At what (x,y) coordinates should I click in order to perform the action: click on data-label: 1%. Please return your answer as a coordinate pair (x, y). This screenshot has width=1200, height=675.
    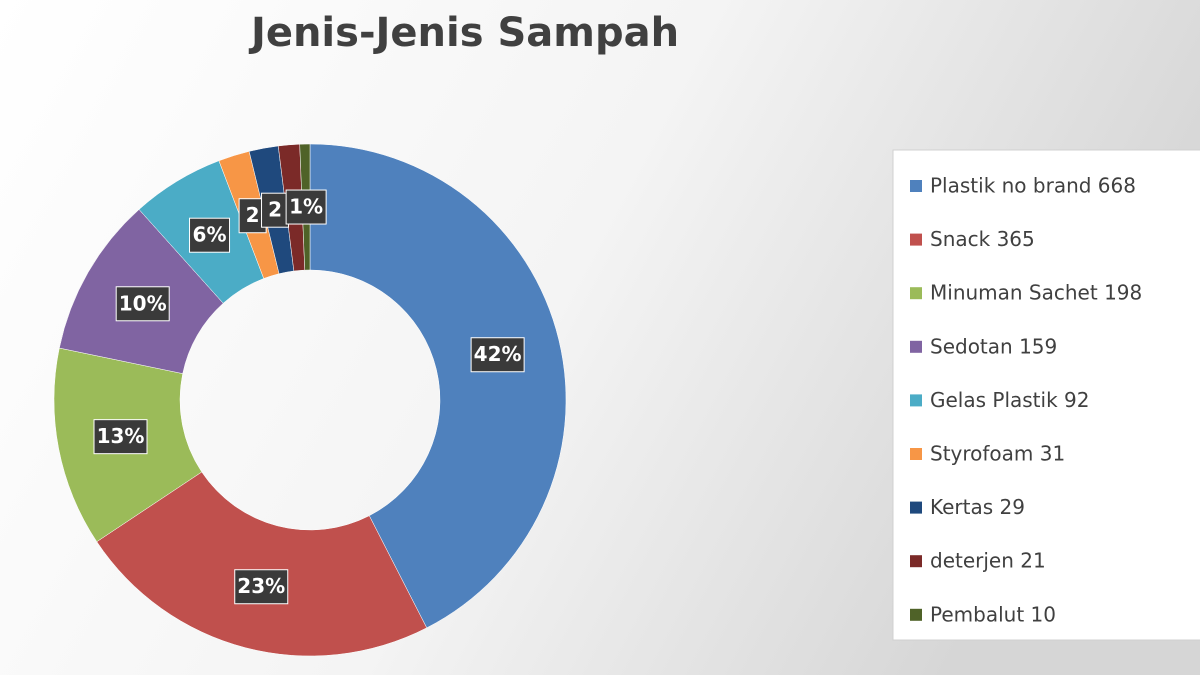
    Looking at the image, I should click on (306, 207).